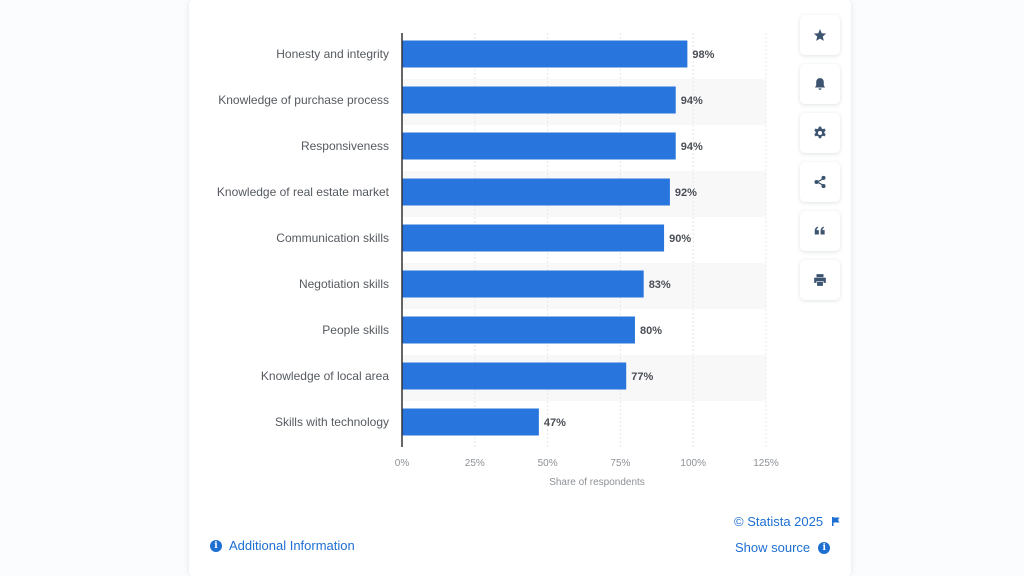  Describe the element at coordinates (651, 331) in the screenshot. I see `value-label: 80%` at that location.